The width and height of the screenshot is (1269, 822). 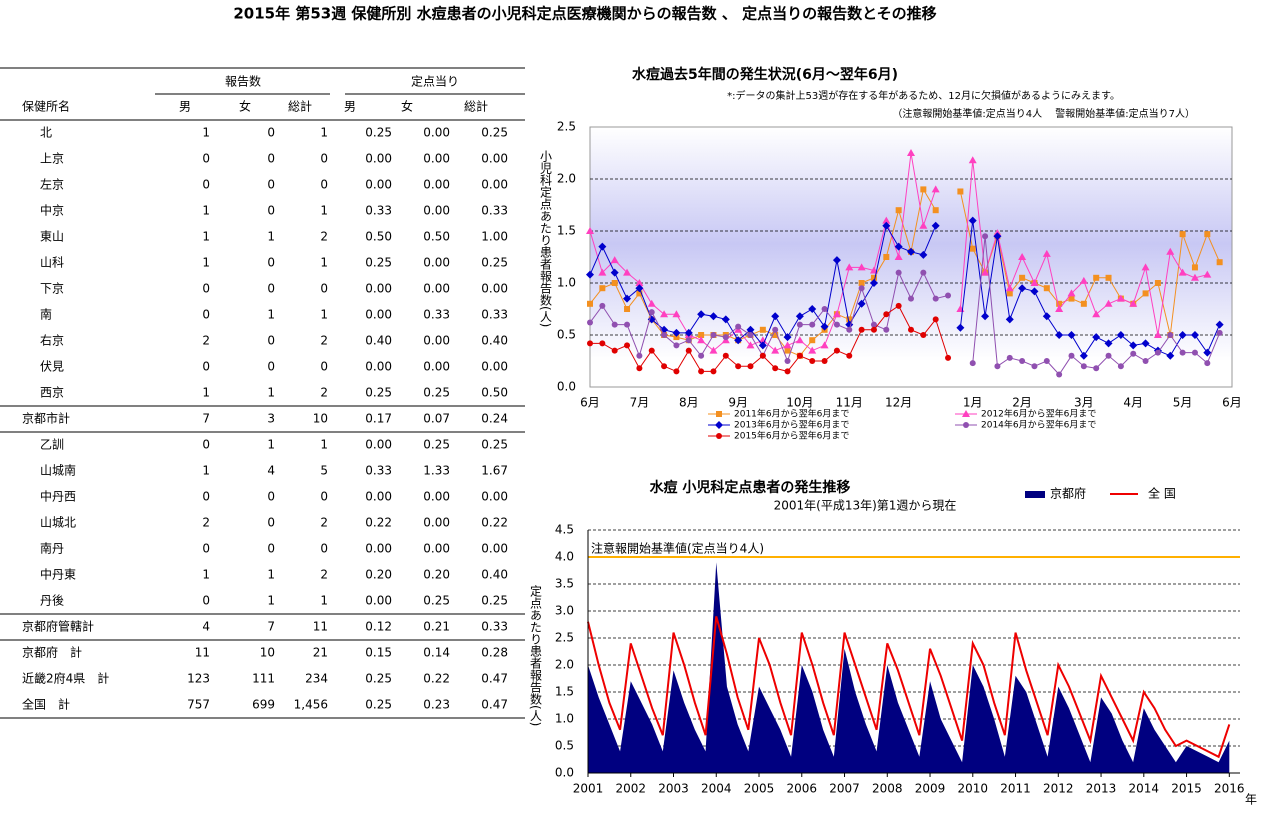 I want to click on cell: 7, so click(x=271, y=627).